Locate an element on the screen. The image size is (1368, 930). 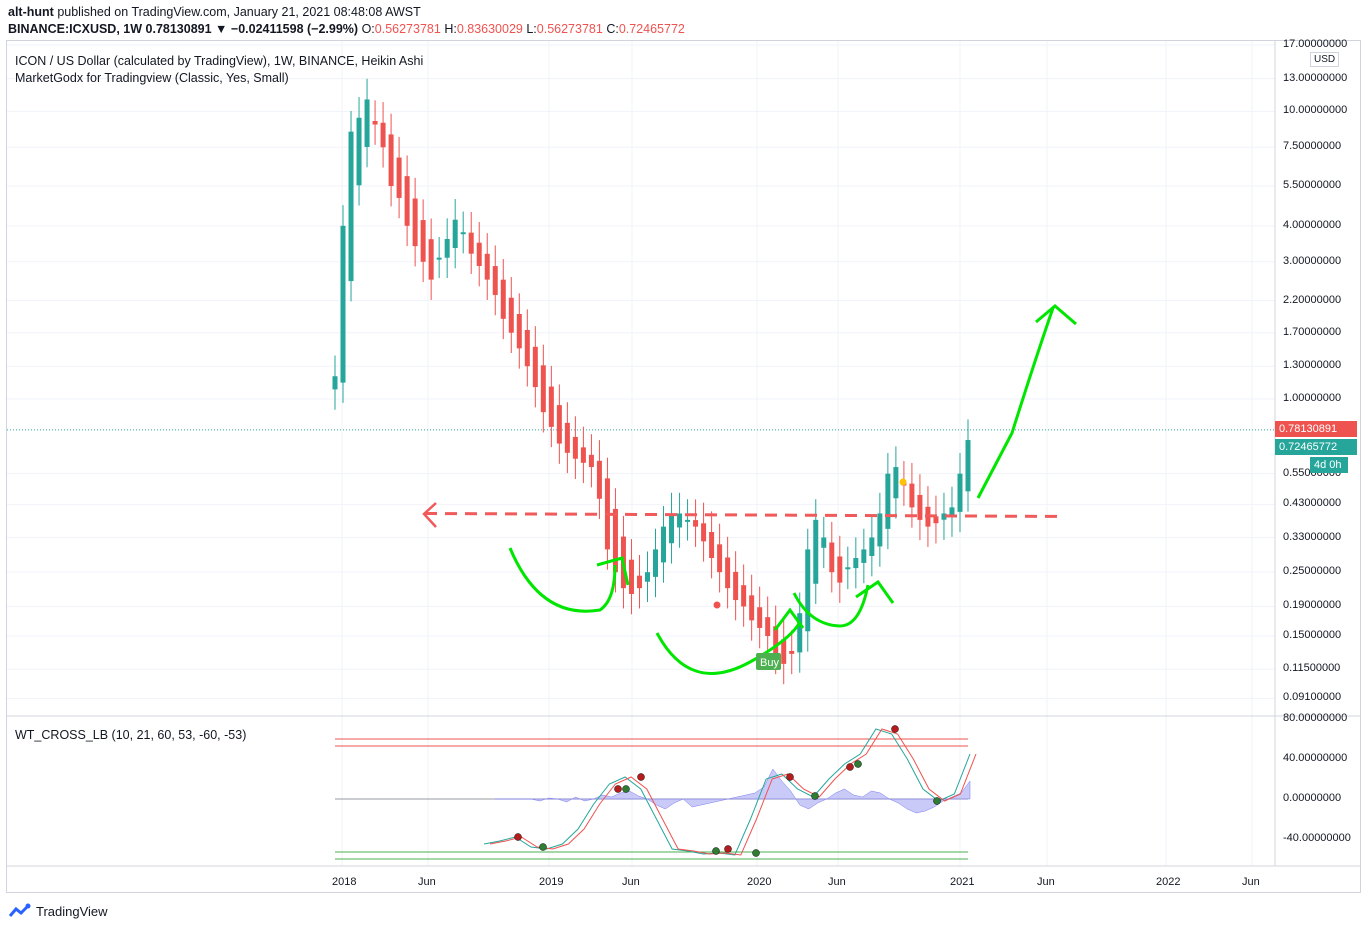
price-tick: 0.43000000 is located at coordinates (1312, 503).